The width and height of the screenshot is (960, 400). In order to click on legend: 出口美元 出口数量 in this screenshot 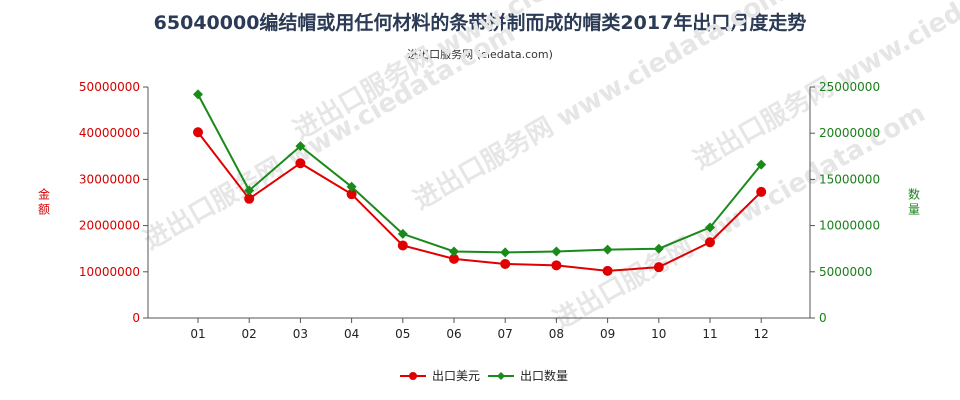, I will do `click(484, 375)`.